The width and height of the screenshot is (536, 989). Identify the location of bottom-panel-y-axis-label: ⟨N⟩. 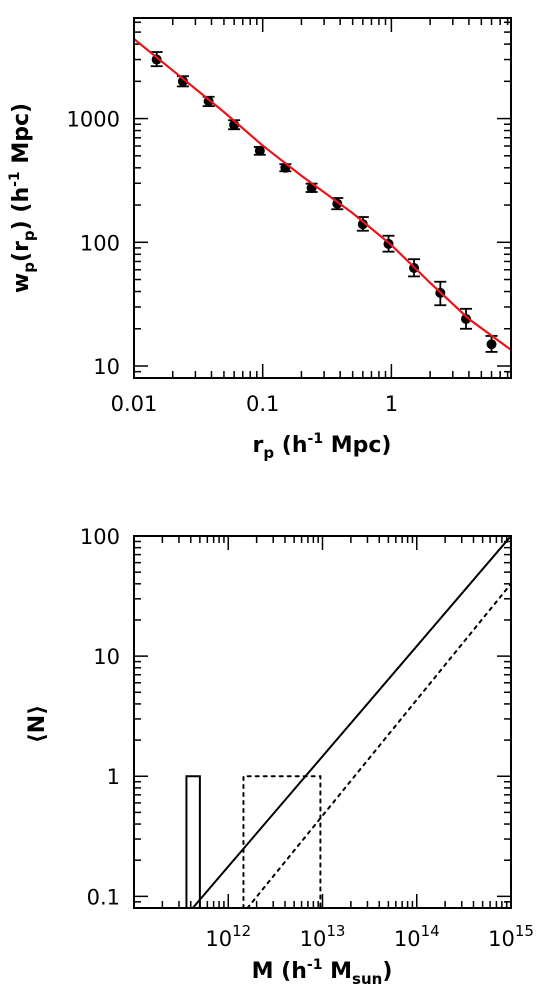
(37, 724).